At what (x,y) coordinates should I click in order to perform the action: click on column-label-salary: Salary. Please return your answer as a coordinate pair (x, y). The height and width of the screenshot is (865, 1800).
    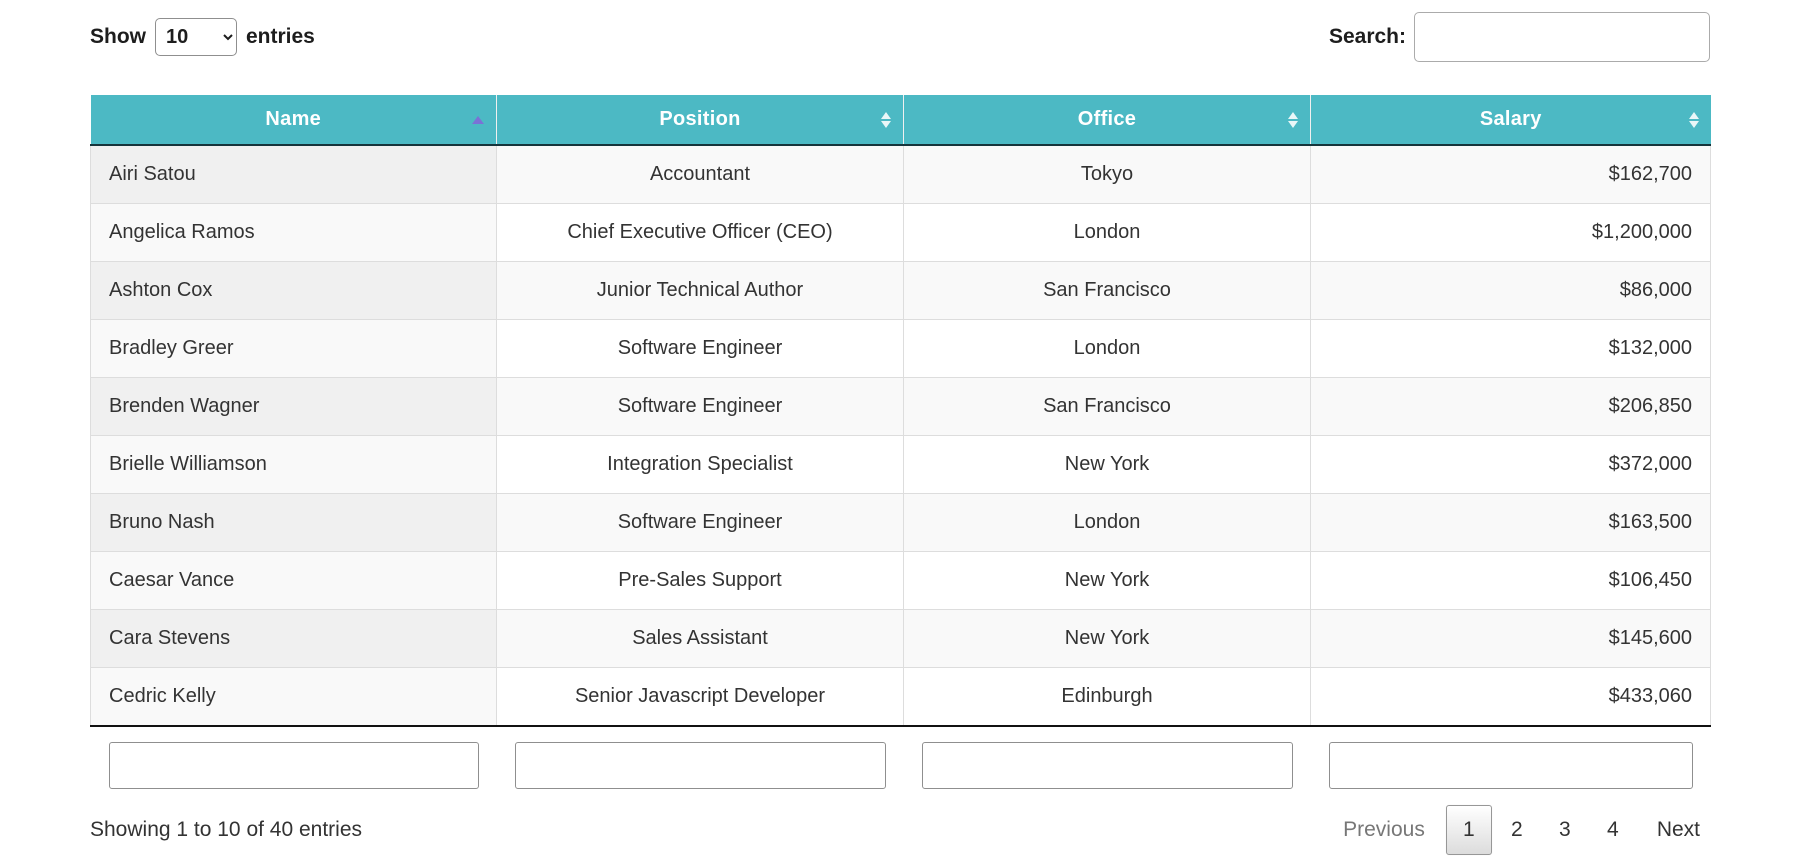
    Looking at the image, I should click on (1510, 119).